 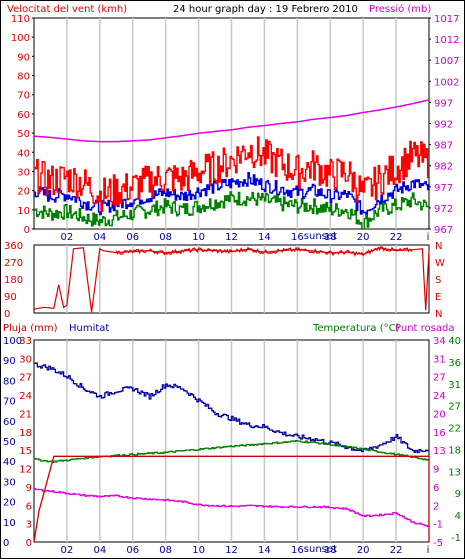 What do you see at coordinates (458, 516) in the screenshot?
I see `temperature-tick: 4` at bounding box center [458, 516].